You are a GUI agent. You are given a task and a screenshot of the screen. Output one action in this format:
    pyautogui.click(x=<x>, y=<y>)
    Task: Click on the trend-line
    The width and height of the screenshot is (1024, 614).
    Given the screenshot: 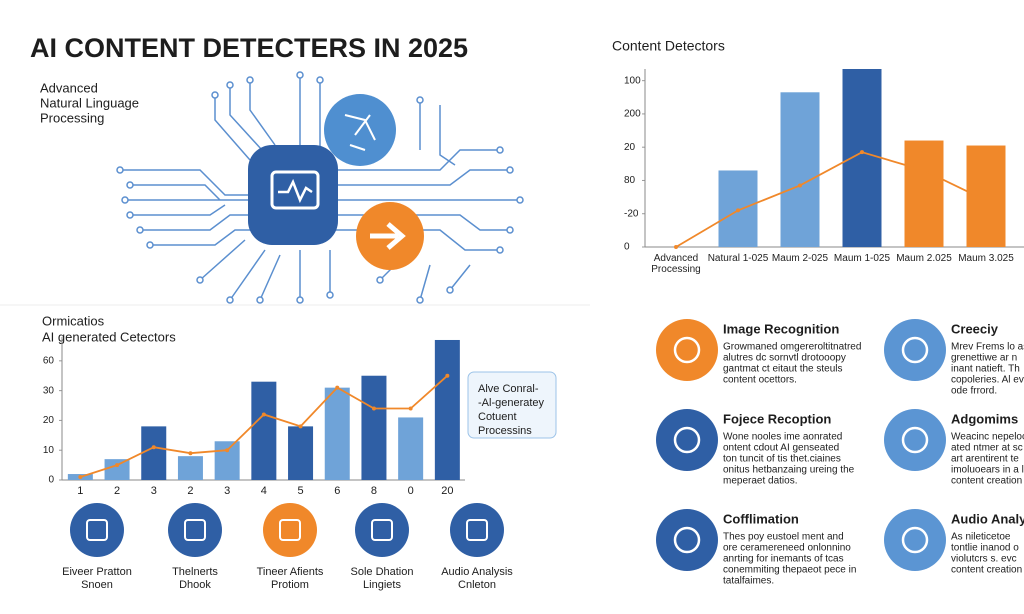 What is the action you would take?
    pyautogui.click(x=831, y=199)
    